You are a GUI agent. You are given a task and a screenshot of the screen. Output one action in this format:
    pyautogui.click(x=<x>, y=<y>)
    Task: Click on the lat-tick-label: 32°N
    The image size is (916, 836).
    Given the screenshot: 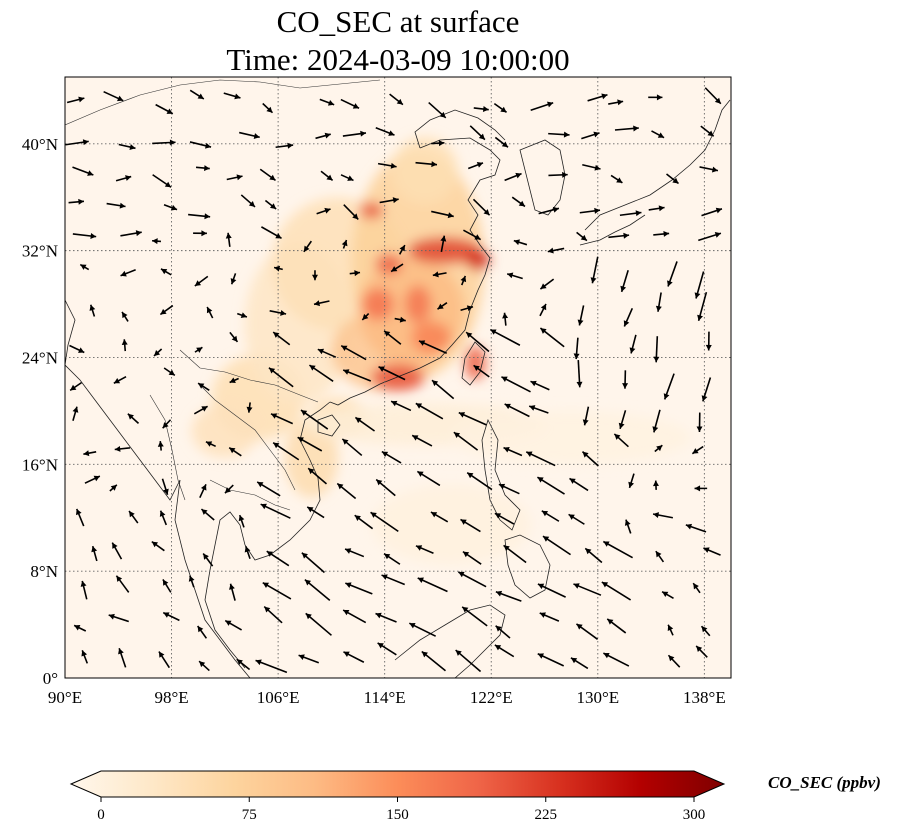 What is the action you would take?
    pyautogui.click(x=40, y=251)
    